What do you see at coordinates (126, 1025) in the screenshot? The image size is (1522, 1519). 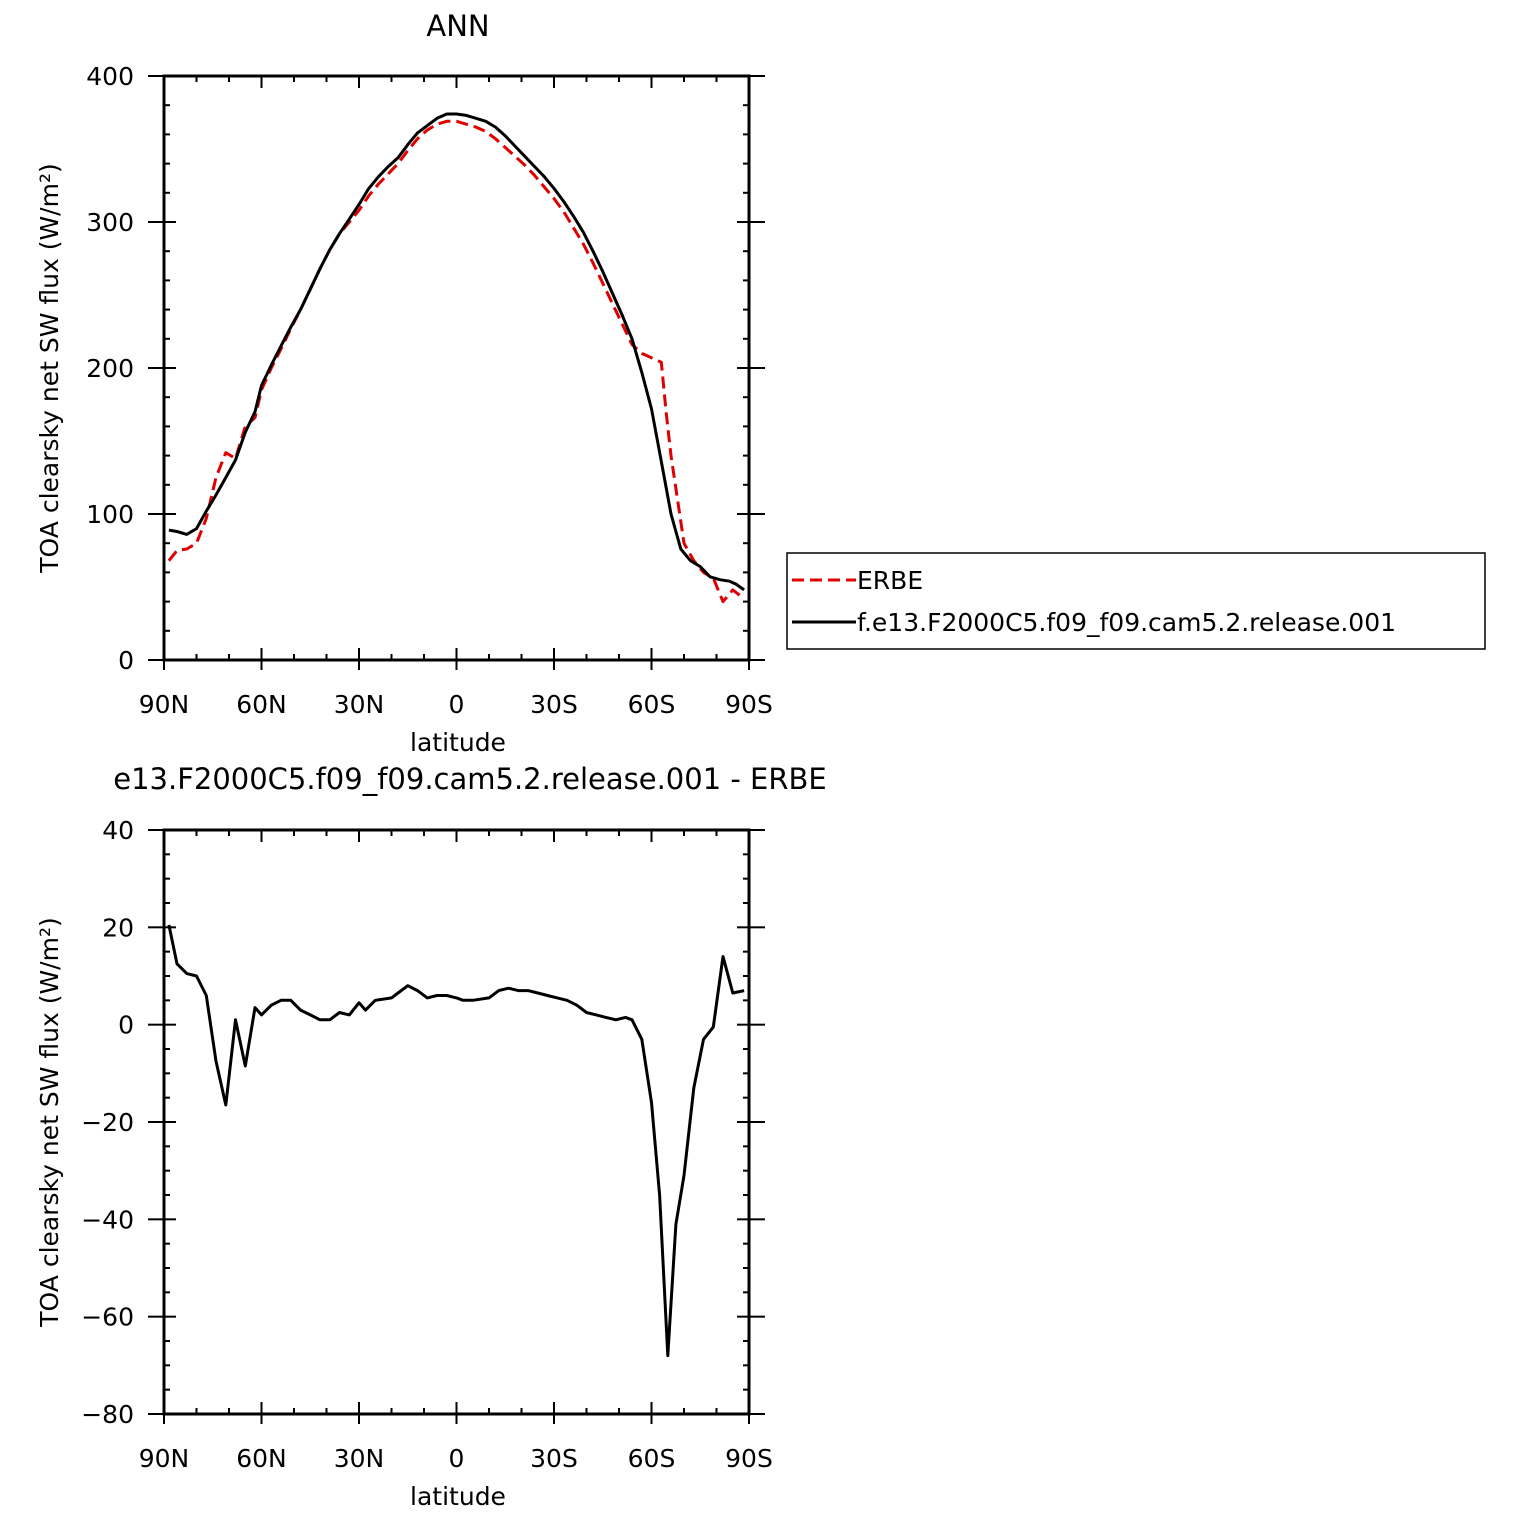 I see `bottom-y-tick-label: 0` at bounding box center [126, 1025].